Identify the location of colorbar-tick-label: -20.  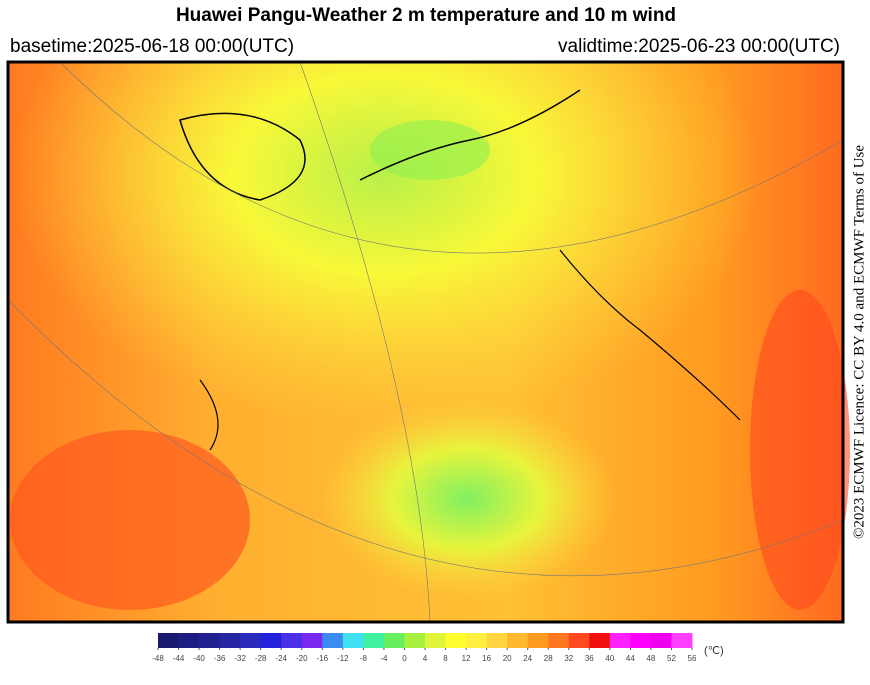
(302, 658).